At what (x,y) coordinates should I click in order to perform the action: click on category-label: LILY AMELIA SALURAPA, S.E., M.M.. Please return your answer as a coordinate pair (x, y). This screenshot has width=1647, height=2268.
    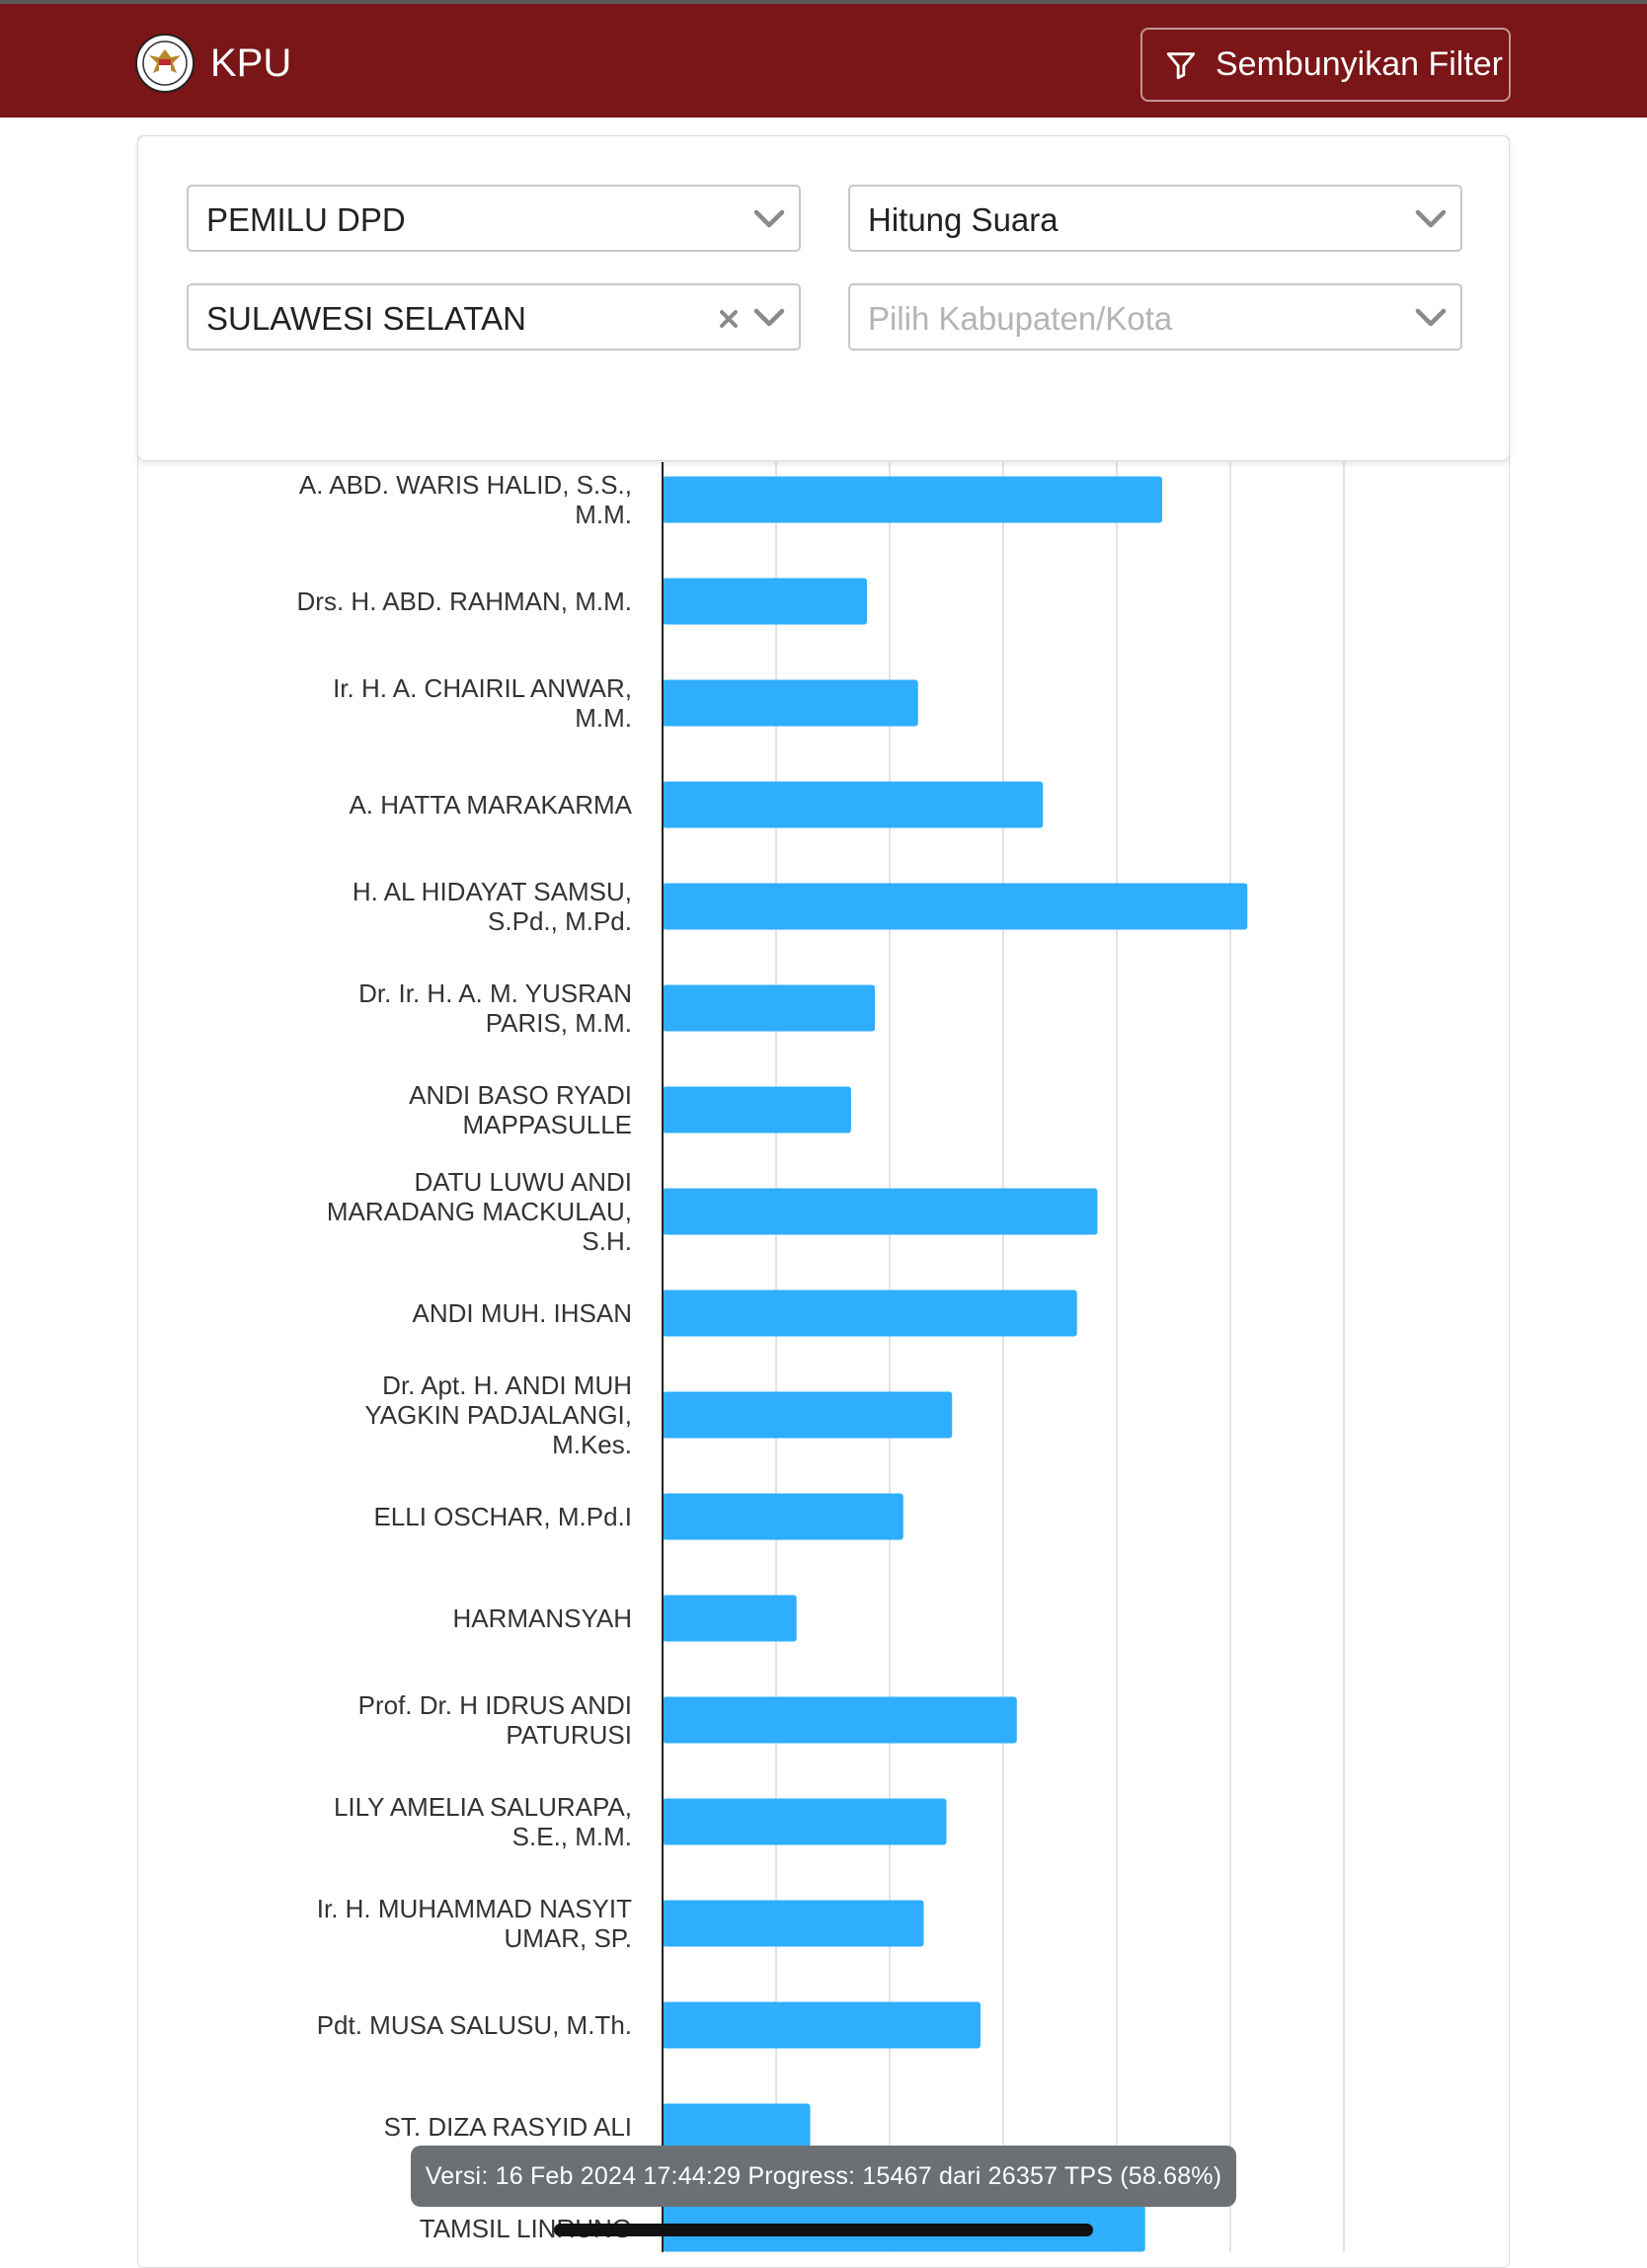
    Looking at the image, I should click on (483, 1821).